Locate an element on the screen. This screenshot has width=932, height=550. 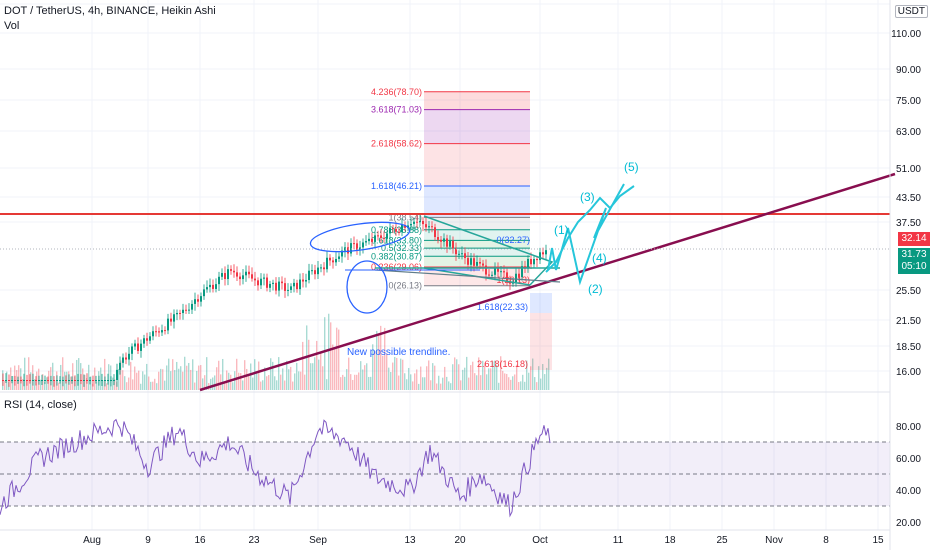
time-tick-label: 11 is located at coordinates (618, 540).